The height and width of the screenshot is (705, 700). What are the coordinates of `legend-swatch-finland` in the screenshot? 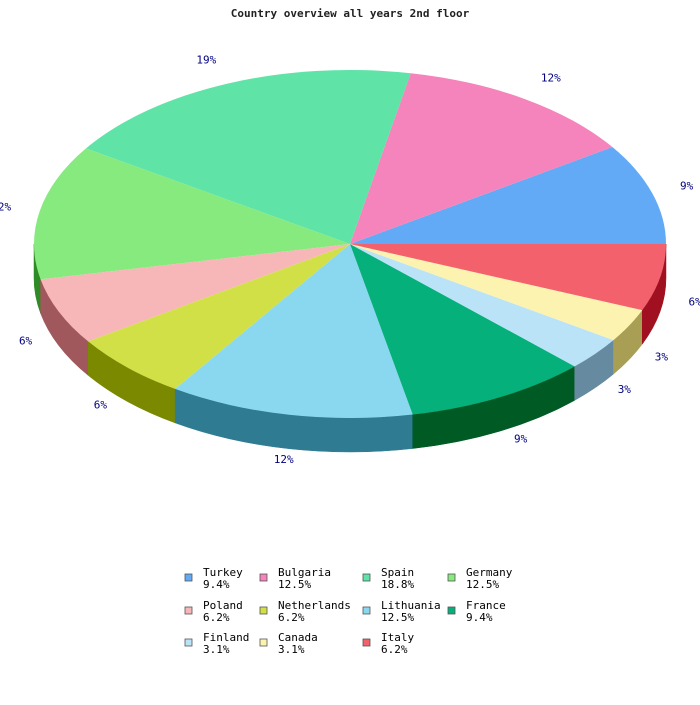 It's located at (188, 642).